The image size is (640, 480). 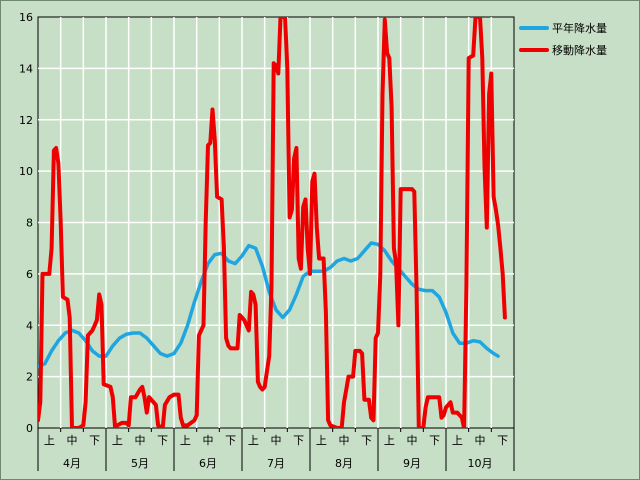 What do you see at coordinates (276, 463) in the screenshot?
I see `x-month-label: 7月` at bounding box center [276, 463].